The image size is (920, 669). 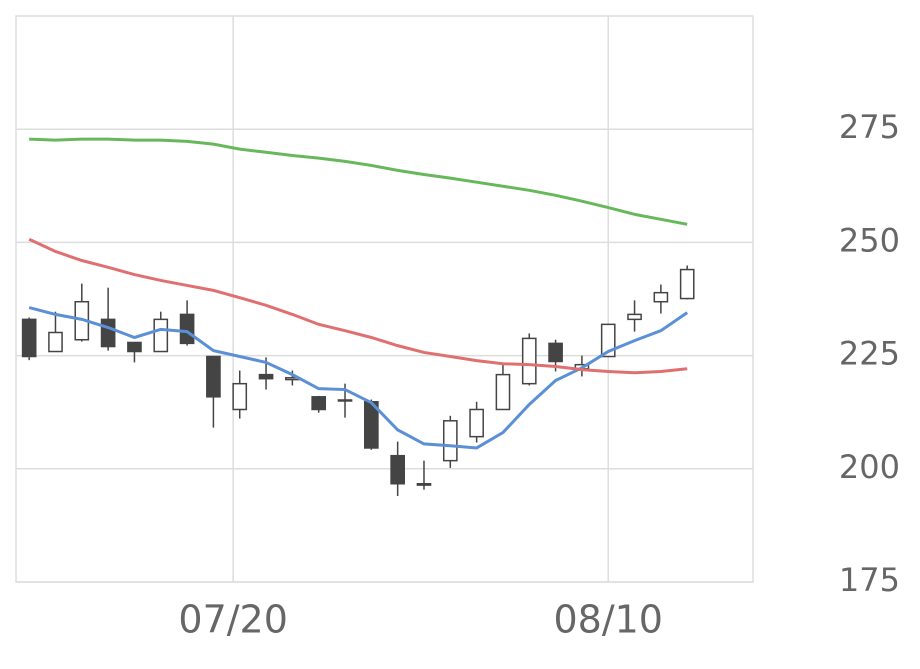 What do you see at coordinates (869, 127) in the screenshot?
I see `y-tick-label: 275` at bounding box center [869, 127].